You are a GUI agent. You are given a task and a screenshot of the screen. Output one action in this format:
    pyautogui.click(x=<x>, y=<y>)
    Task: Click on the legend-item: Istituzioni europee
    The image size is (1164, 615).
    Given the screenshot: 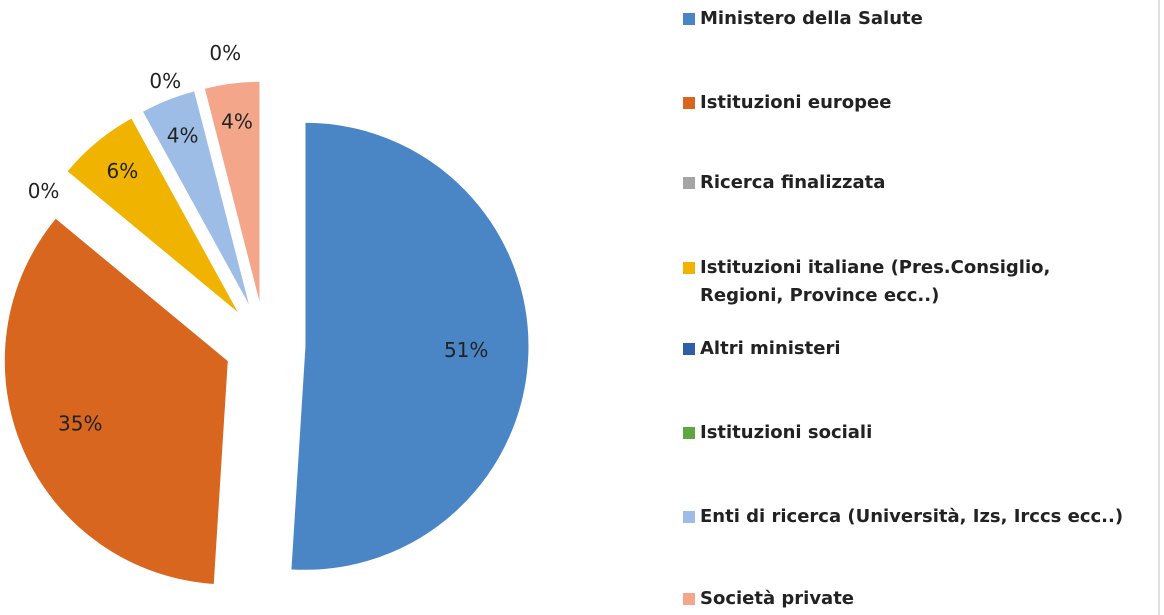 What is the action you would take?
    pyautogui.click(x=787, y=102)
    